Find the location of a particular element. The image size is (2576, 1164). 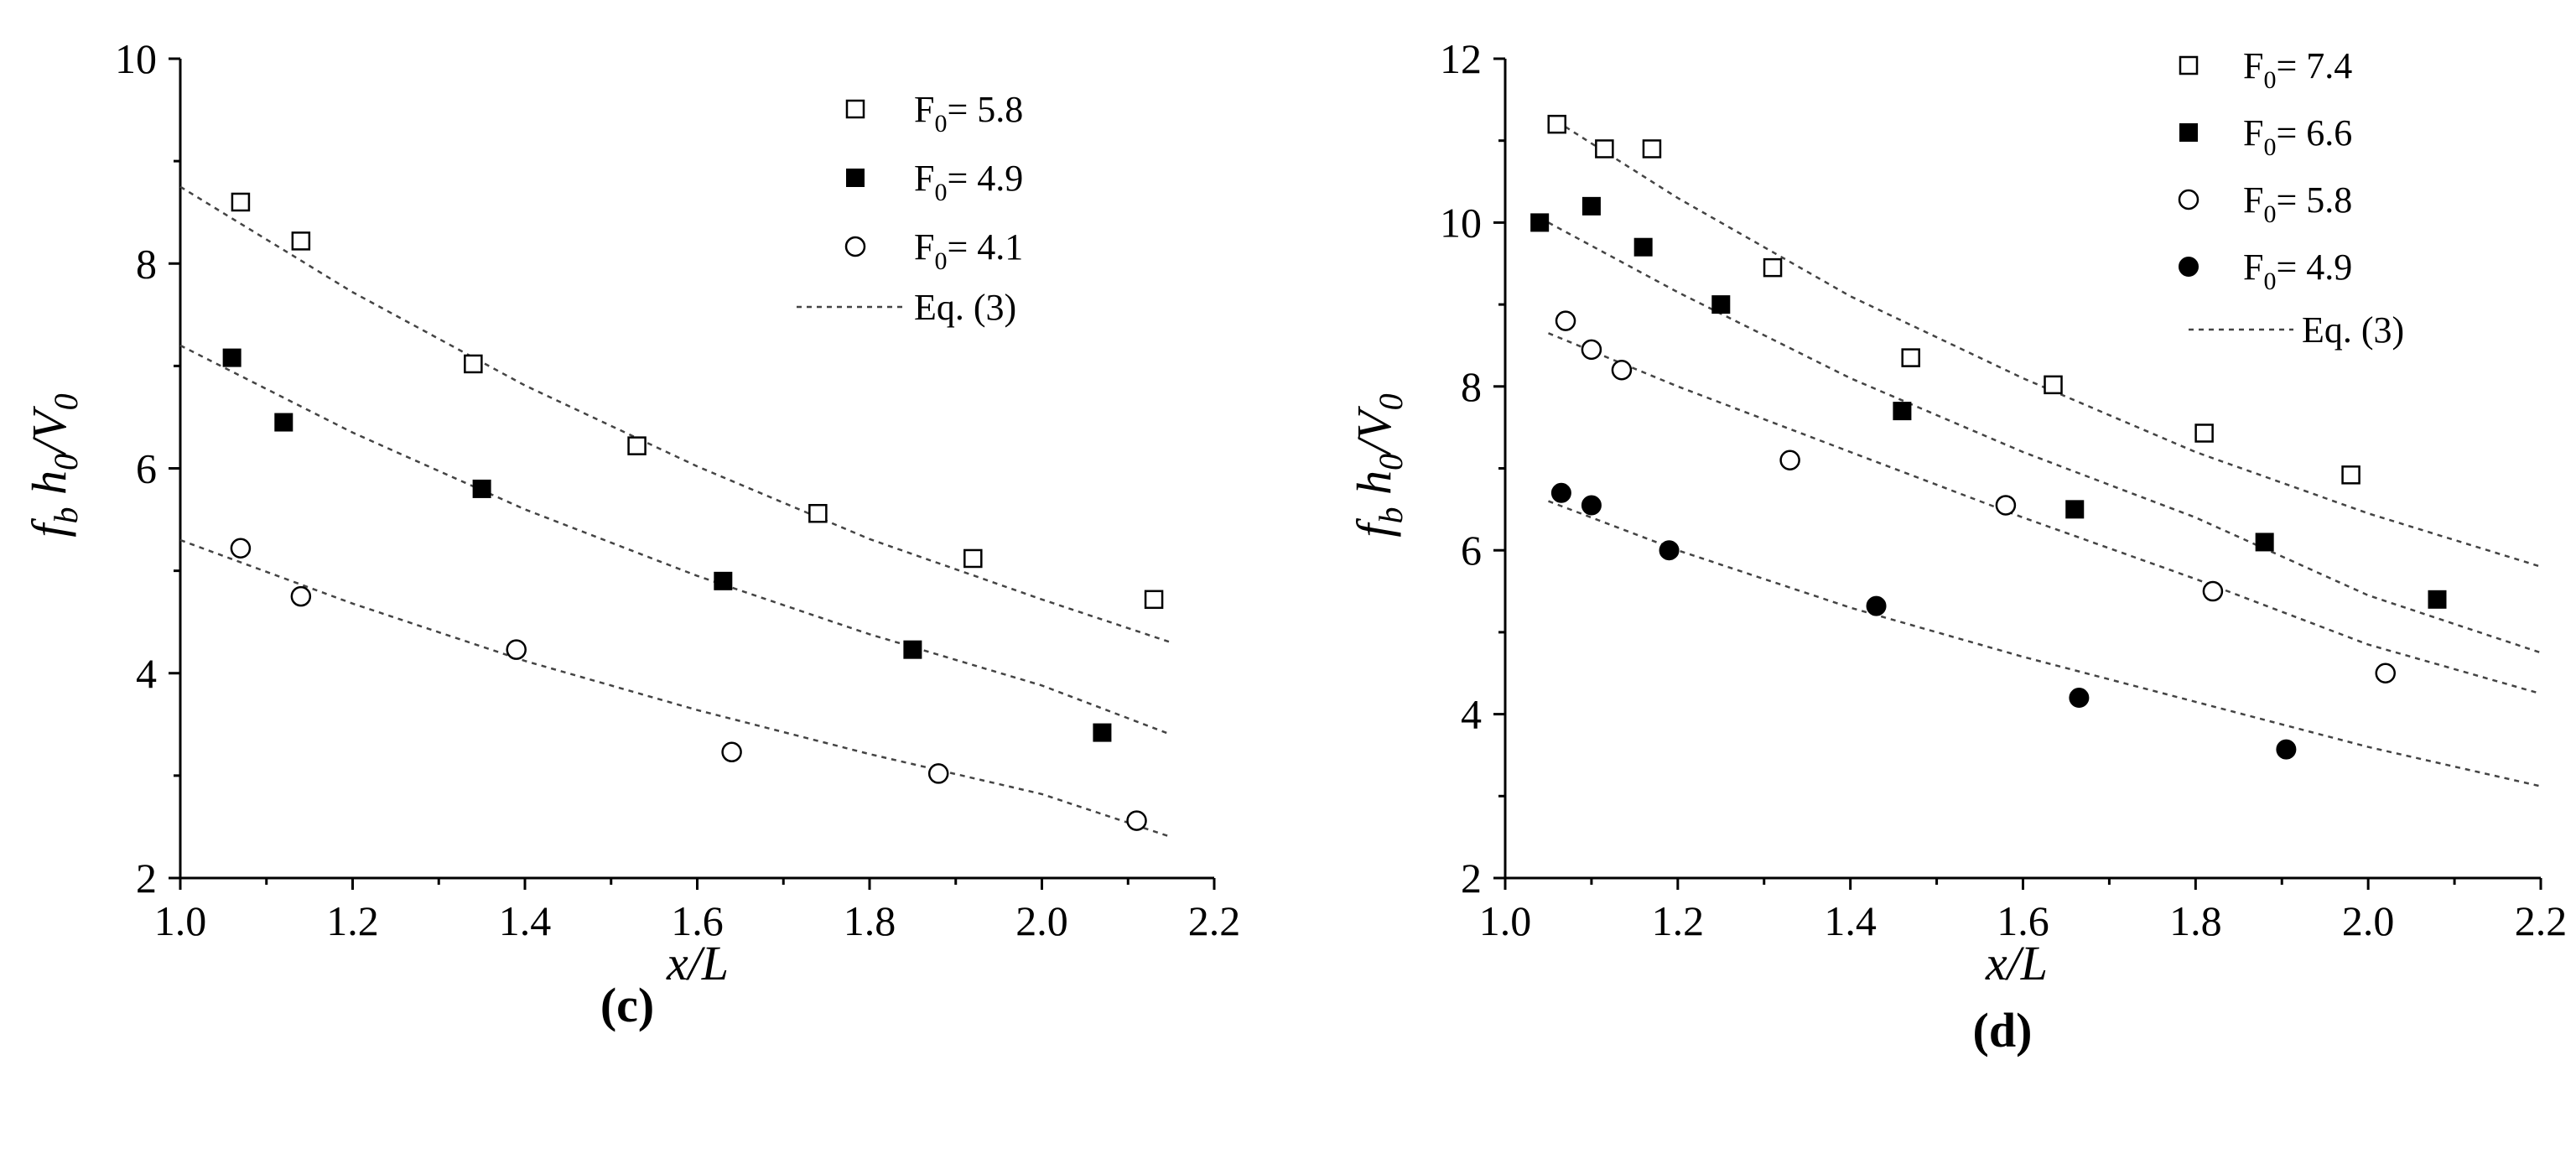

x-tick-label: 1.2 is located at coordinates (1678, 920).